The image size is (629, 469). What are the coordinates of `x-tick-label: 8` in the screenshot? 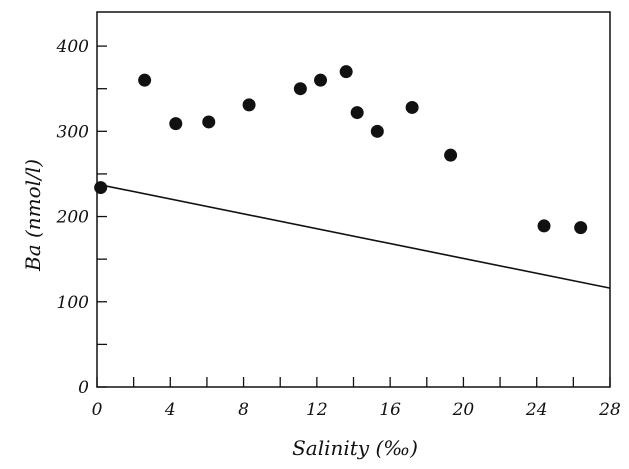 It's located at (243, 410).